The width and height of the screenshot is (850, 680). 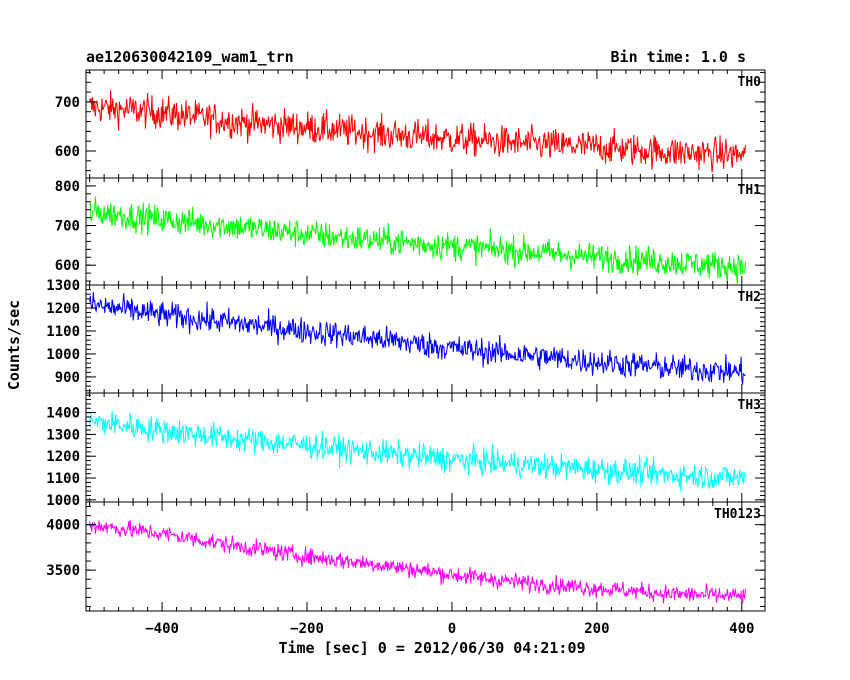 I want to click on bin-time-label: Bin time: 1.0 s, so click(x=678, y=57).